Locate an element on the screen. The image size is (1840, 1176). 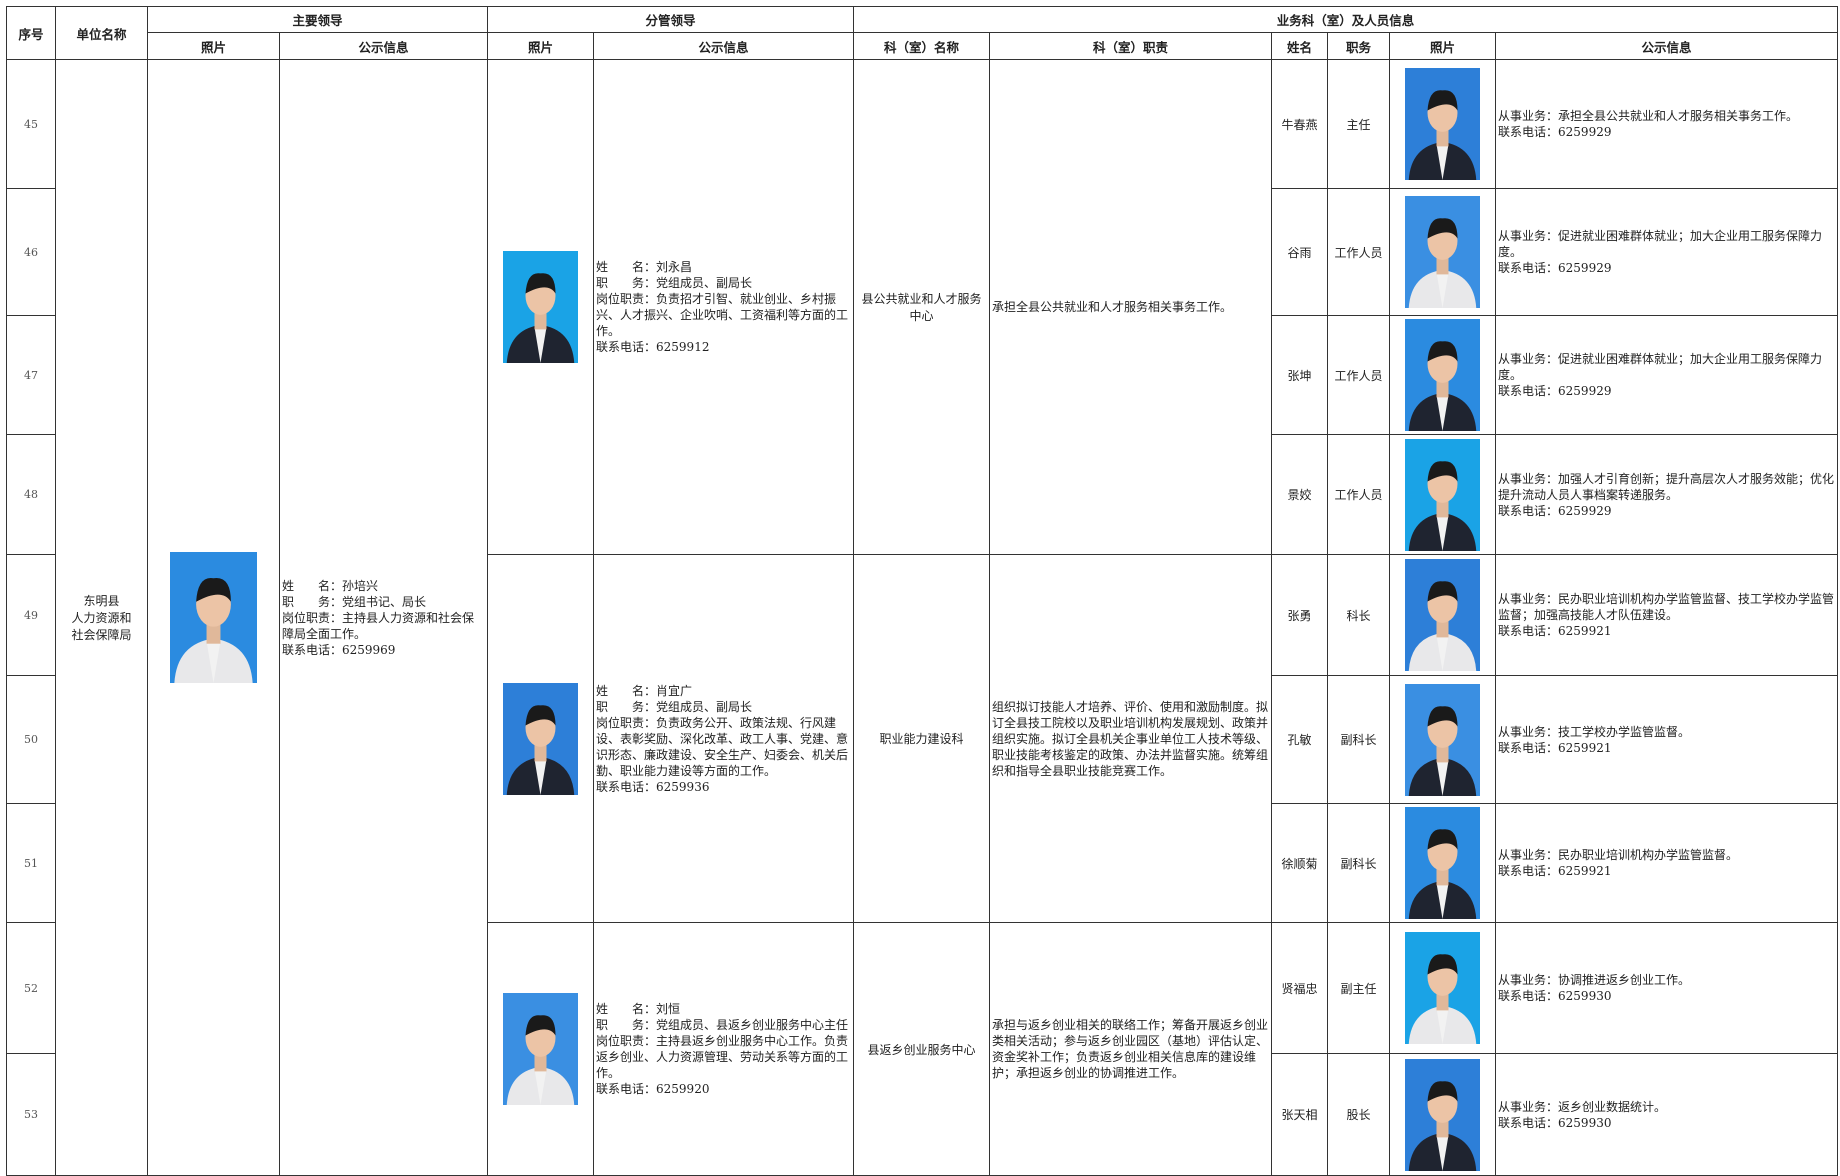
text-line: 联系电话：6259936 is located at coordinates (653, 786).